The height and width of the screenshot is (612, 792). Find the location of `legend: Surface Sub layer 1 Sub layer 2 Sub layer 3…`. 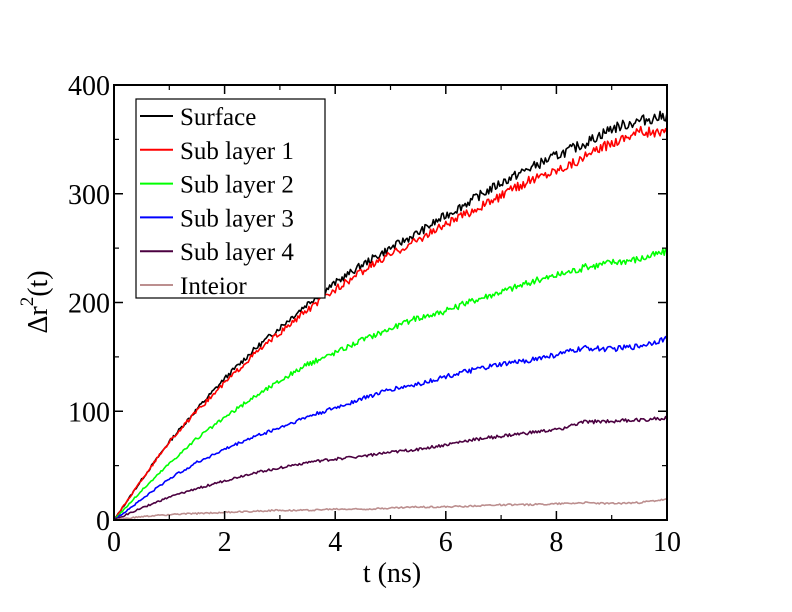

legend: Surface Sub layer 1 Sub layer 2 Sub layer 3… is located at coordinates (230, 199).